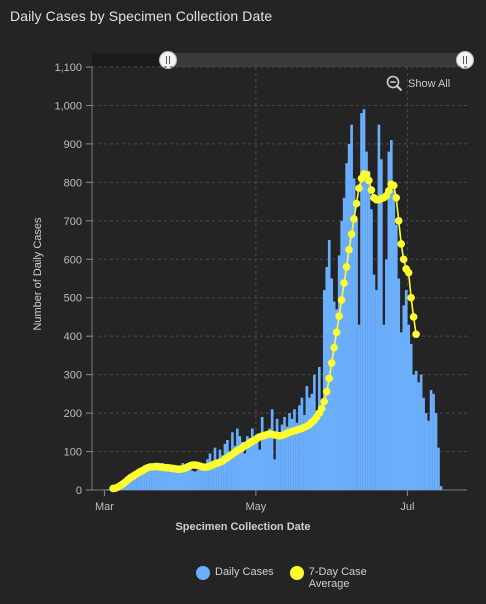 Image resolution: width=486 pixels, height=604 pixels. What do you see at coordinates (429, 83) in the screenshot?
I see `show-all-label: Show All` at bounding box center [429, 83].